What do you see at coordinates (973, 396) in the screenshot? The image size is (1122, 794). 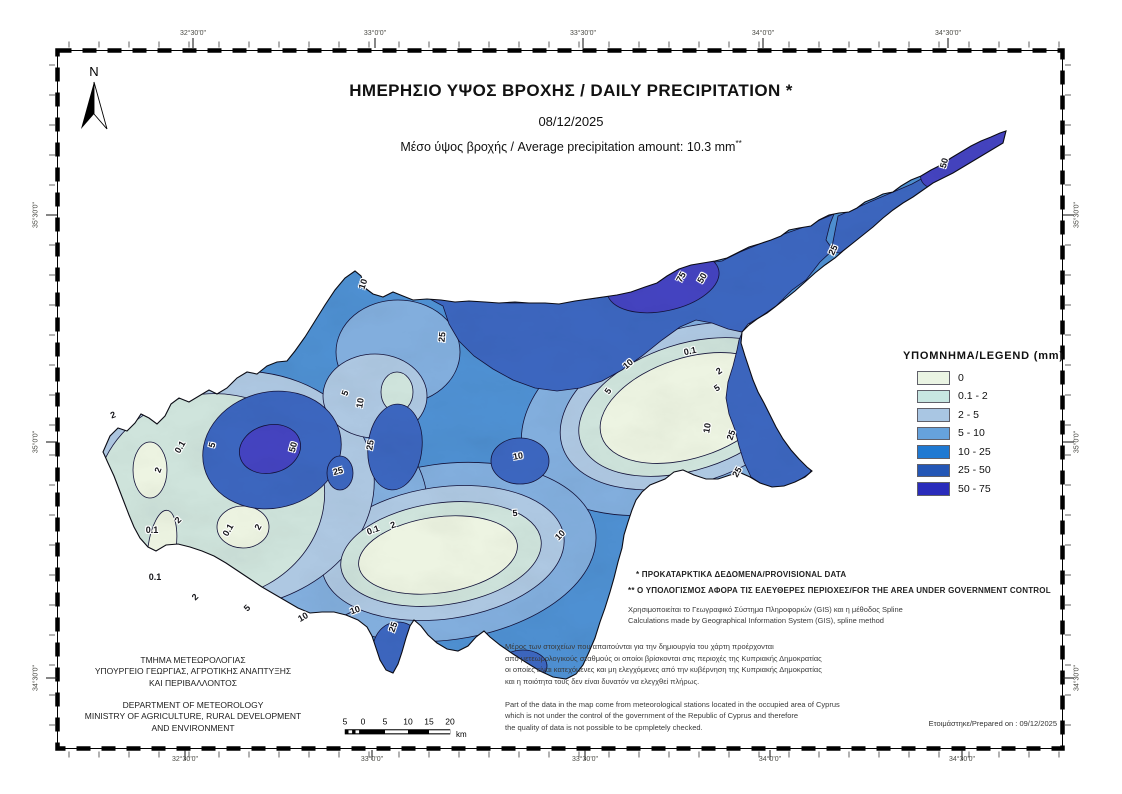 I see `legend-label: 0.1 - 2` at bounding box center [973, 396].